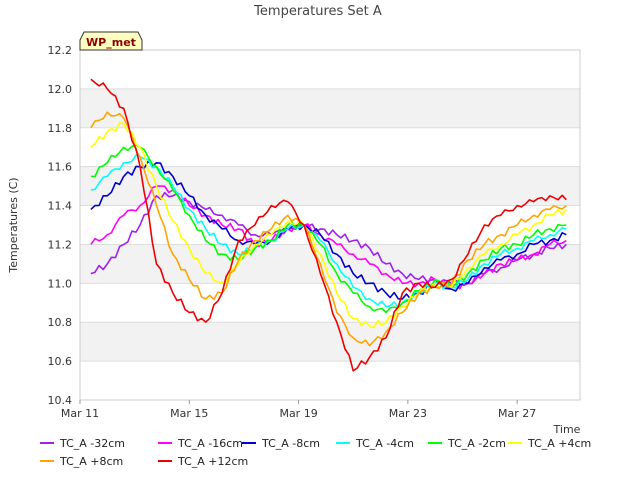 The height and width of the screenshot is (480, 640). Describe the element at coordinates (60, 361) in the screenshot. I see `y-tick-label: 10.6` at that location.